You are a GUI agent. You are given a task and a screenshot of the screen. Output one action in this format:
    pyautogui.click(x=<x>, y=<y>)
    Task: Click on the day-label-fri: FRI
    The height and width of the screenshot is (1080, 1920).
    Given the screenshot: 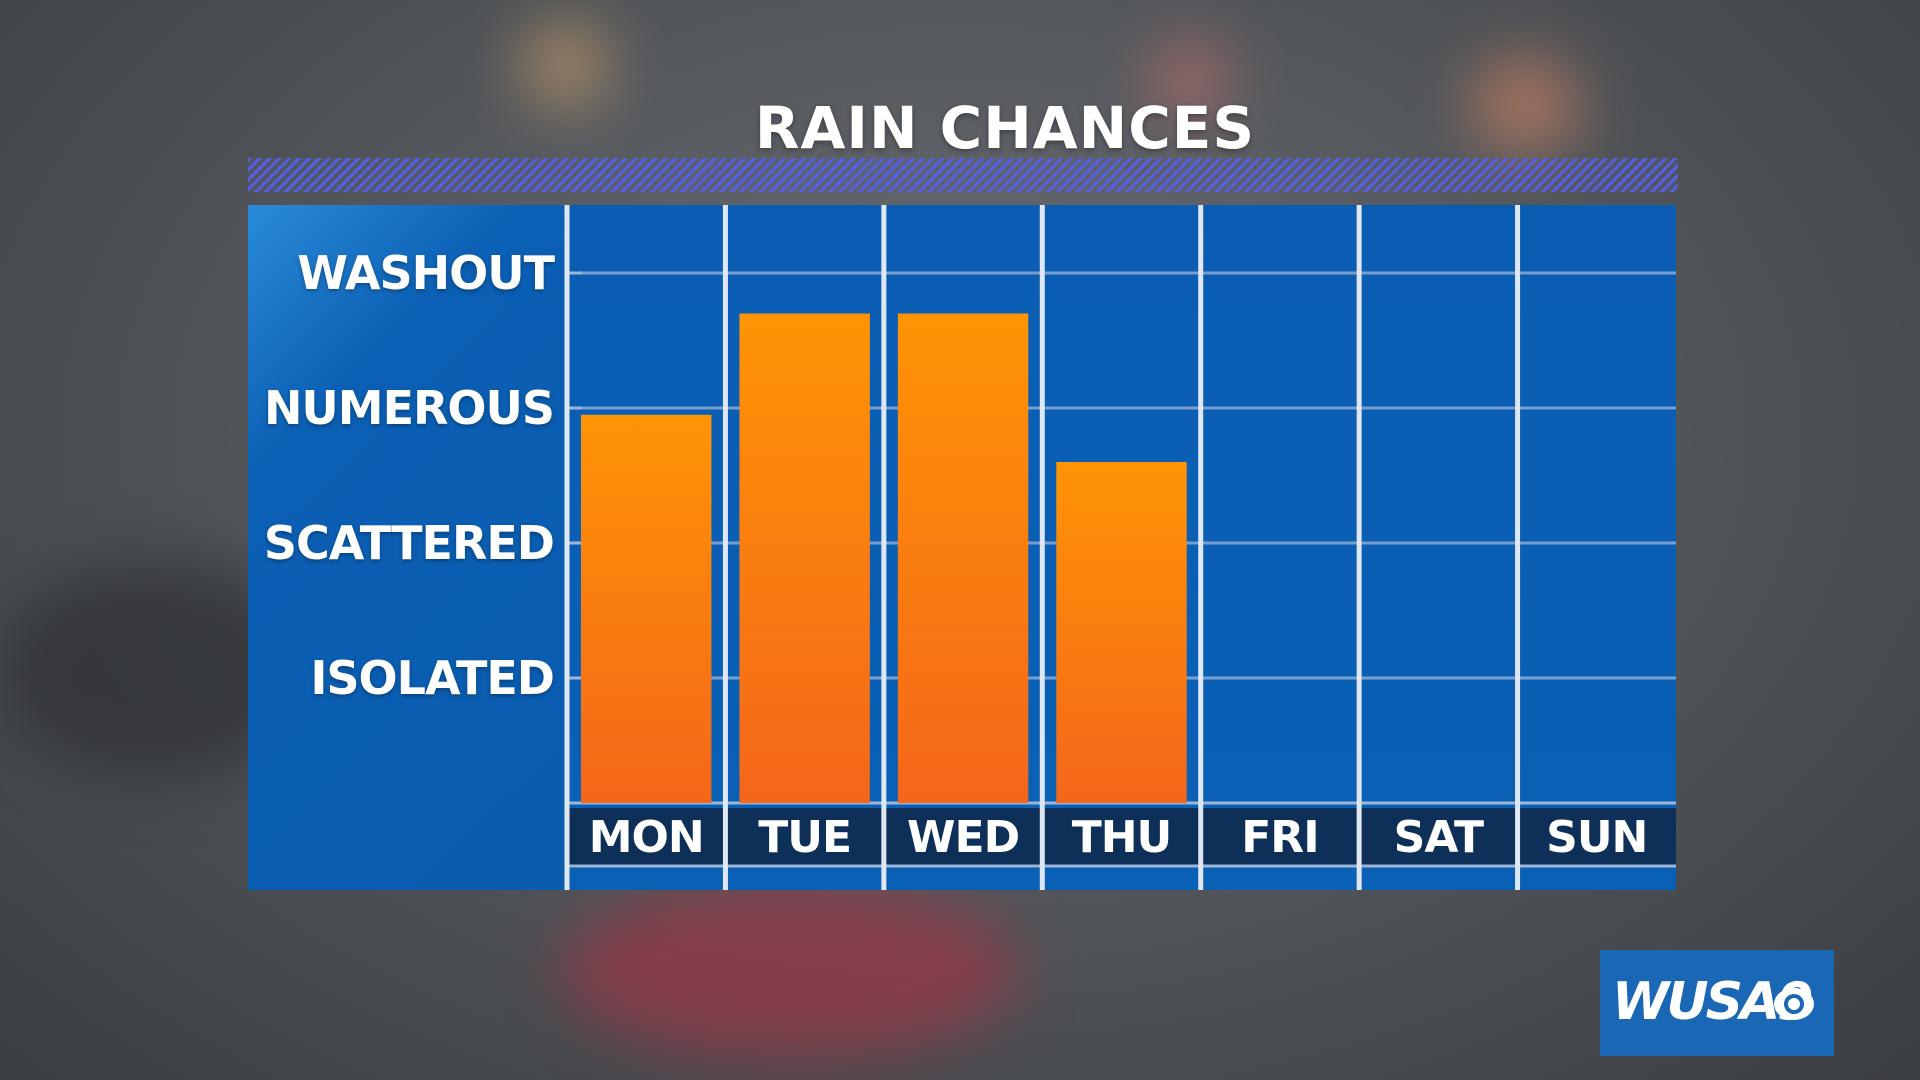 What is the action you would take?
    pyautogui.click(x=1280, y=837)
    